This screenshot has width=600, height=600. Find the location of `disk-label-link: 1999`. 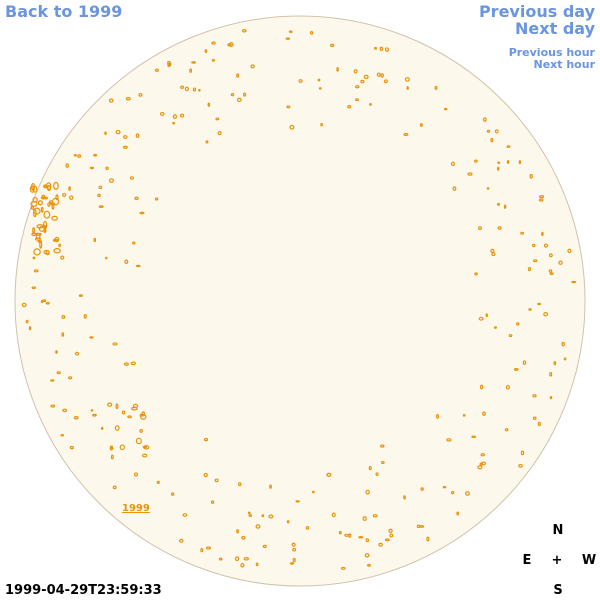

disk-label-link: 1999 is located at coordinates (136, 508).